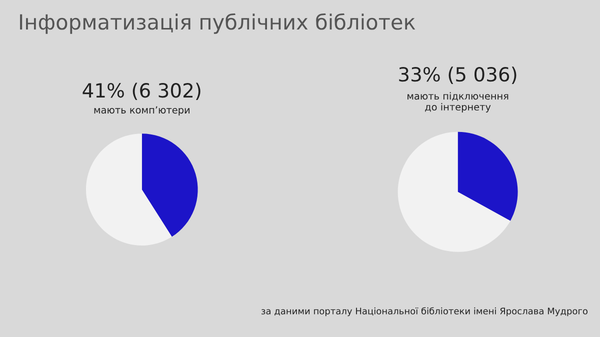 Image resolution: width=600 pixels, height=337 pixels. What do you see at coordinates (457, 75) in the screenshot?
I see `data-label: 33% (5 036)` at bounding box center [457, 75].